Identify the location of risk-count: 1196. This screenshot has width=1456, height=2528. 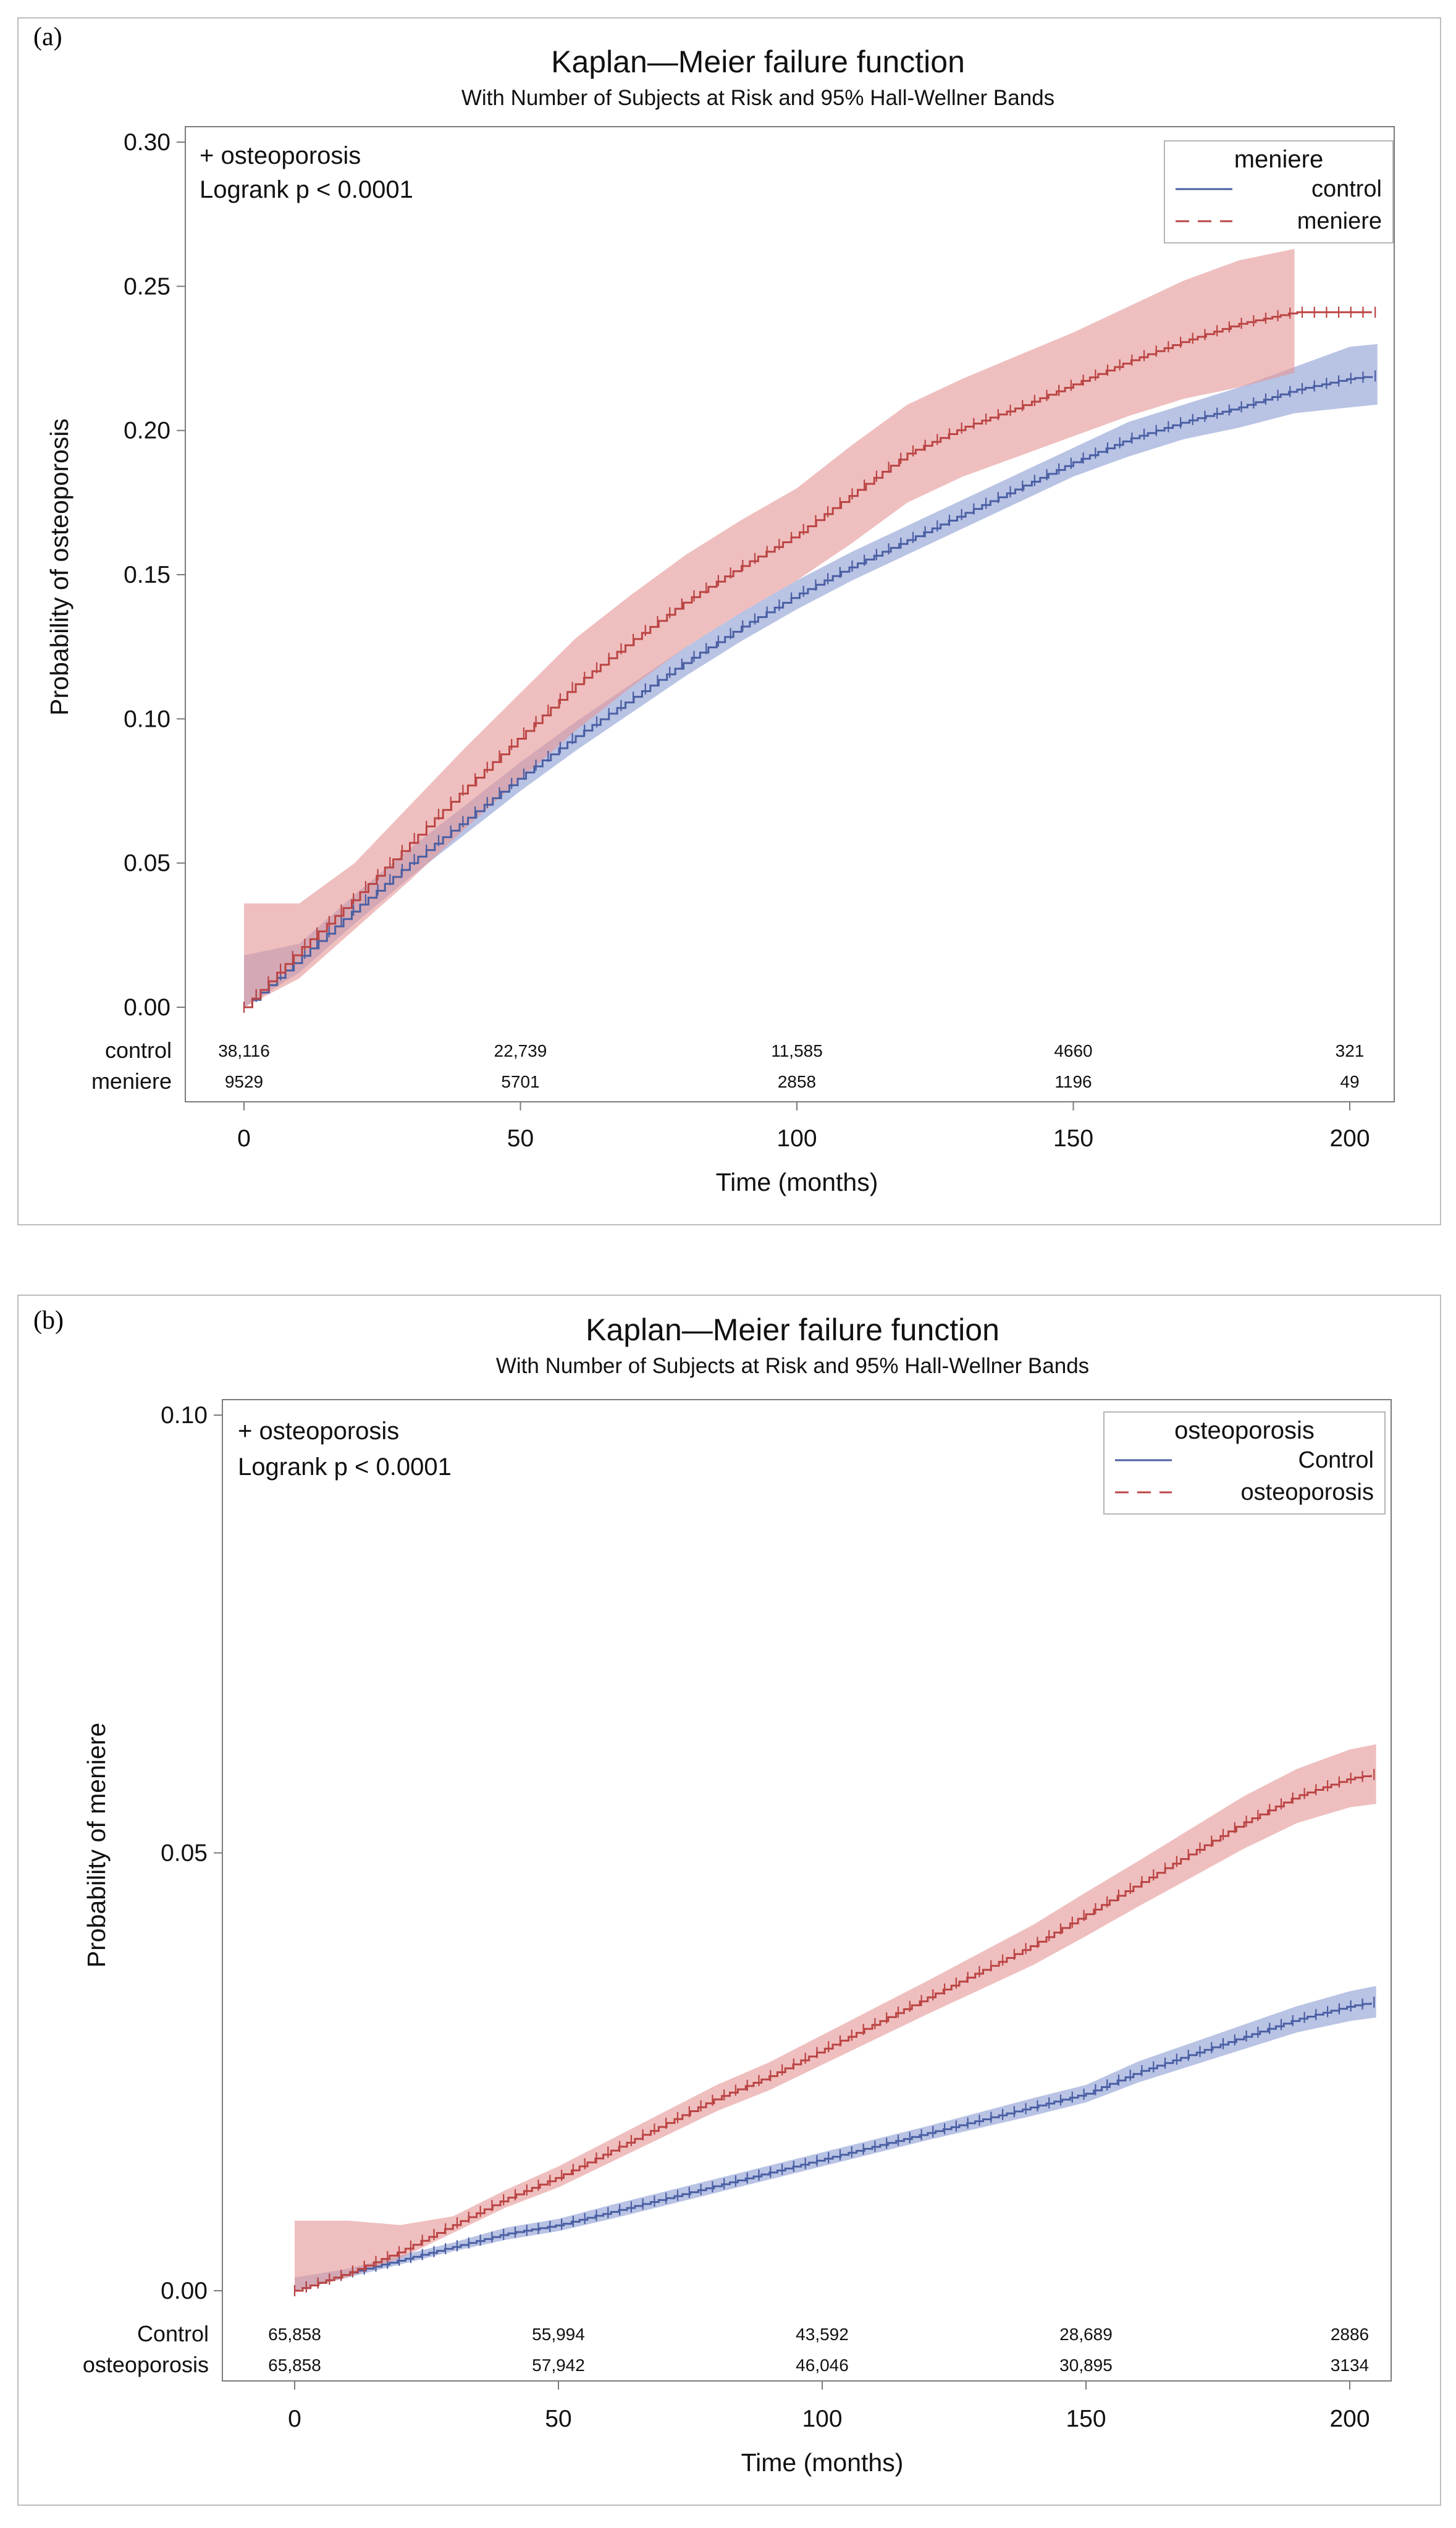
(1073, 1081).